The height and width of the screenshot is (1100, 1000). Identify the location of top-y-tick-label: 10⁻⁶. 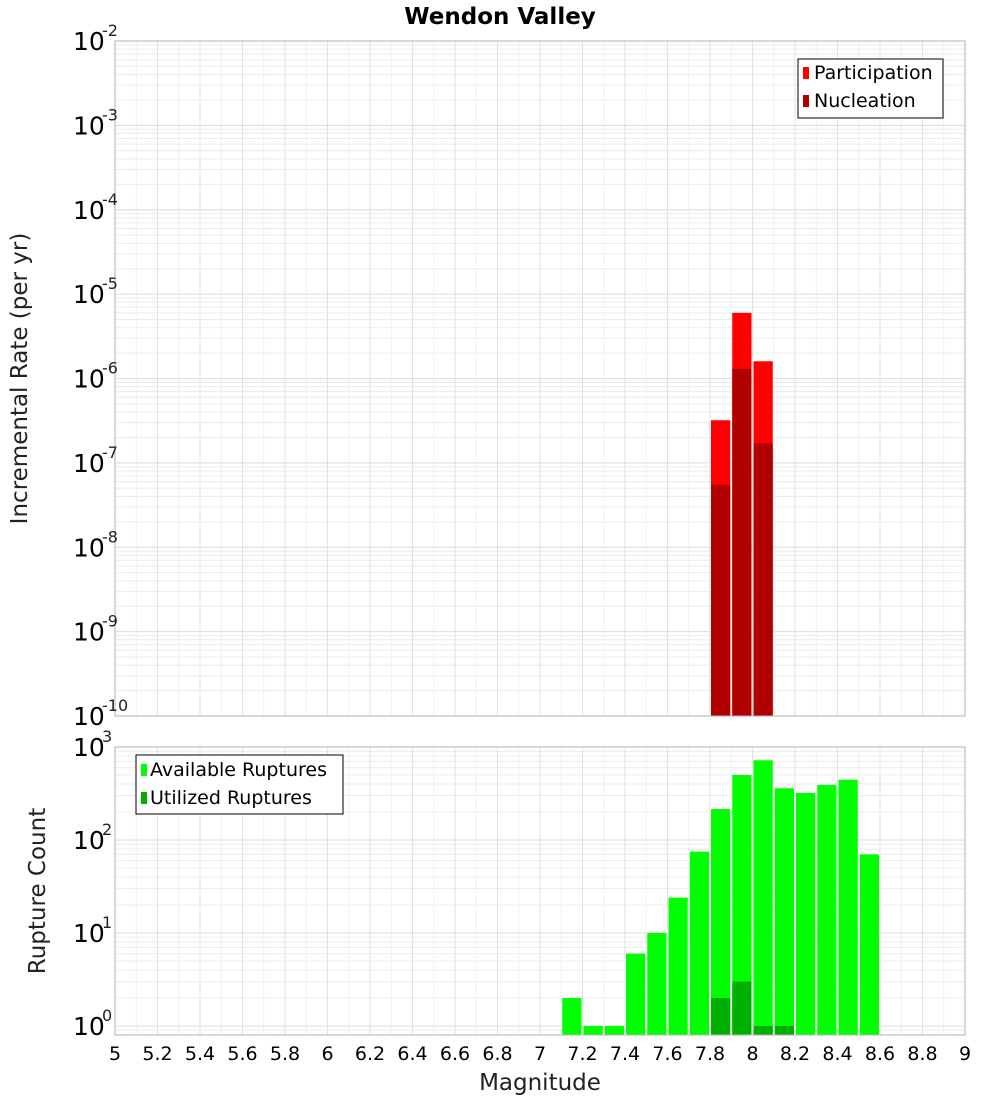
(95, 376).